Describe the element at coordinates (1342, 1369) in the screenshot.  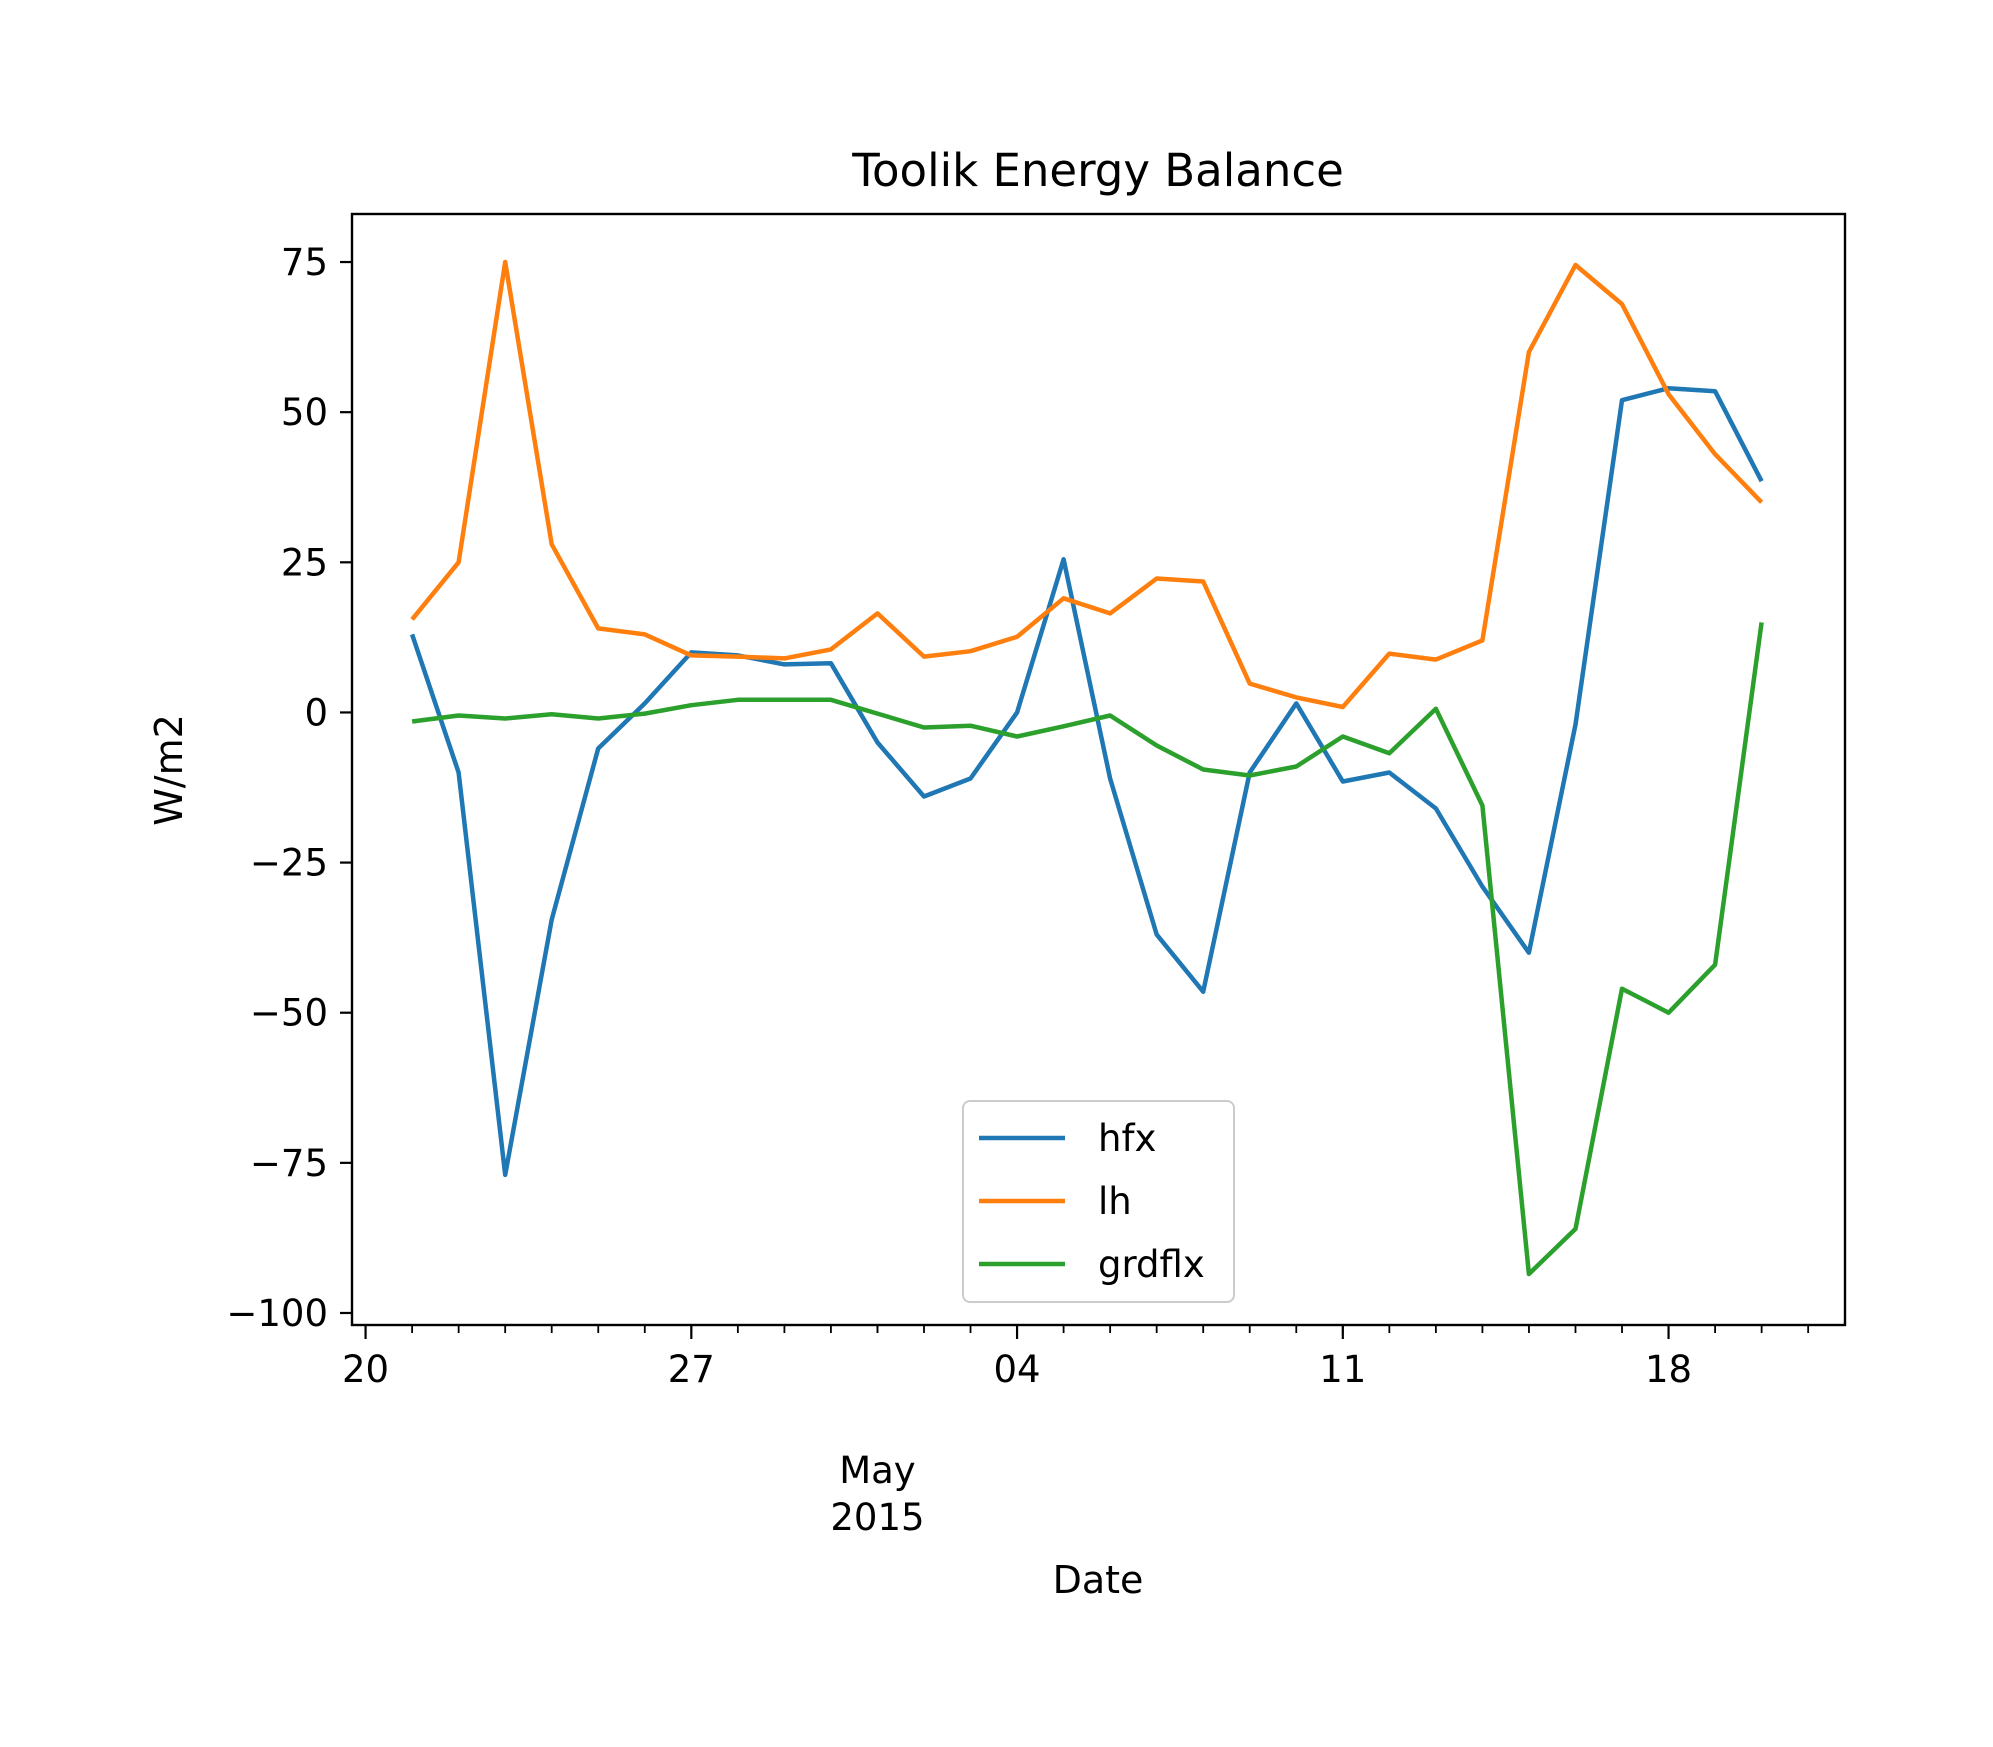
I see `x-tick-label: 11` at that location.